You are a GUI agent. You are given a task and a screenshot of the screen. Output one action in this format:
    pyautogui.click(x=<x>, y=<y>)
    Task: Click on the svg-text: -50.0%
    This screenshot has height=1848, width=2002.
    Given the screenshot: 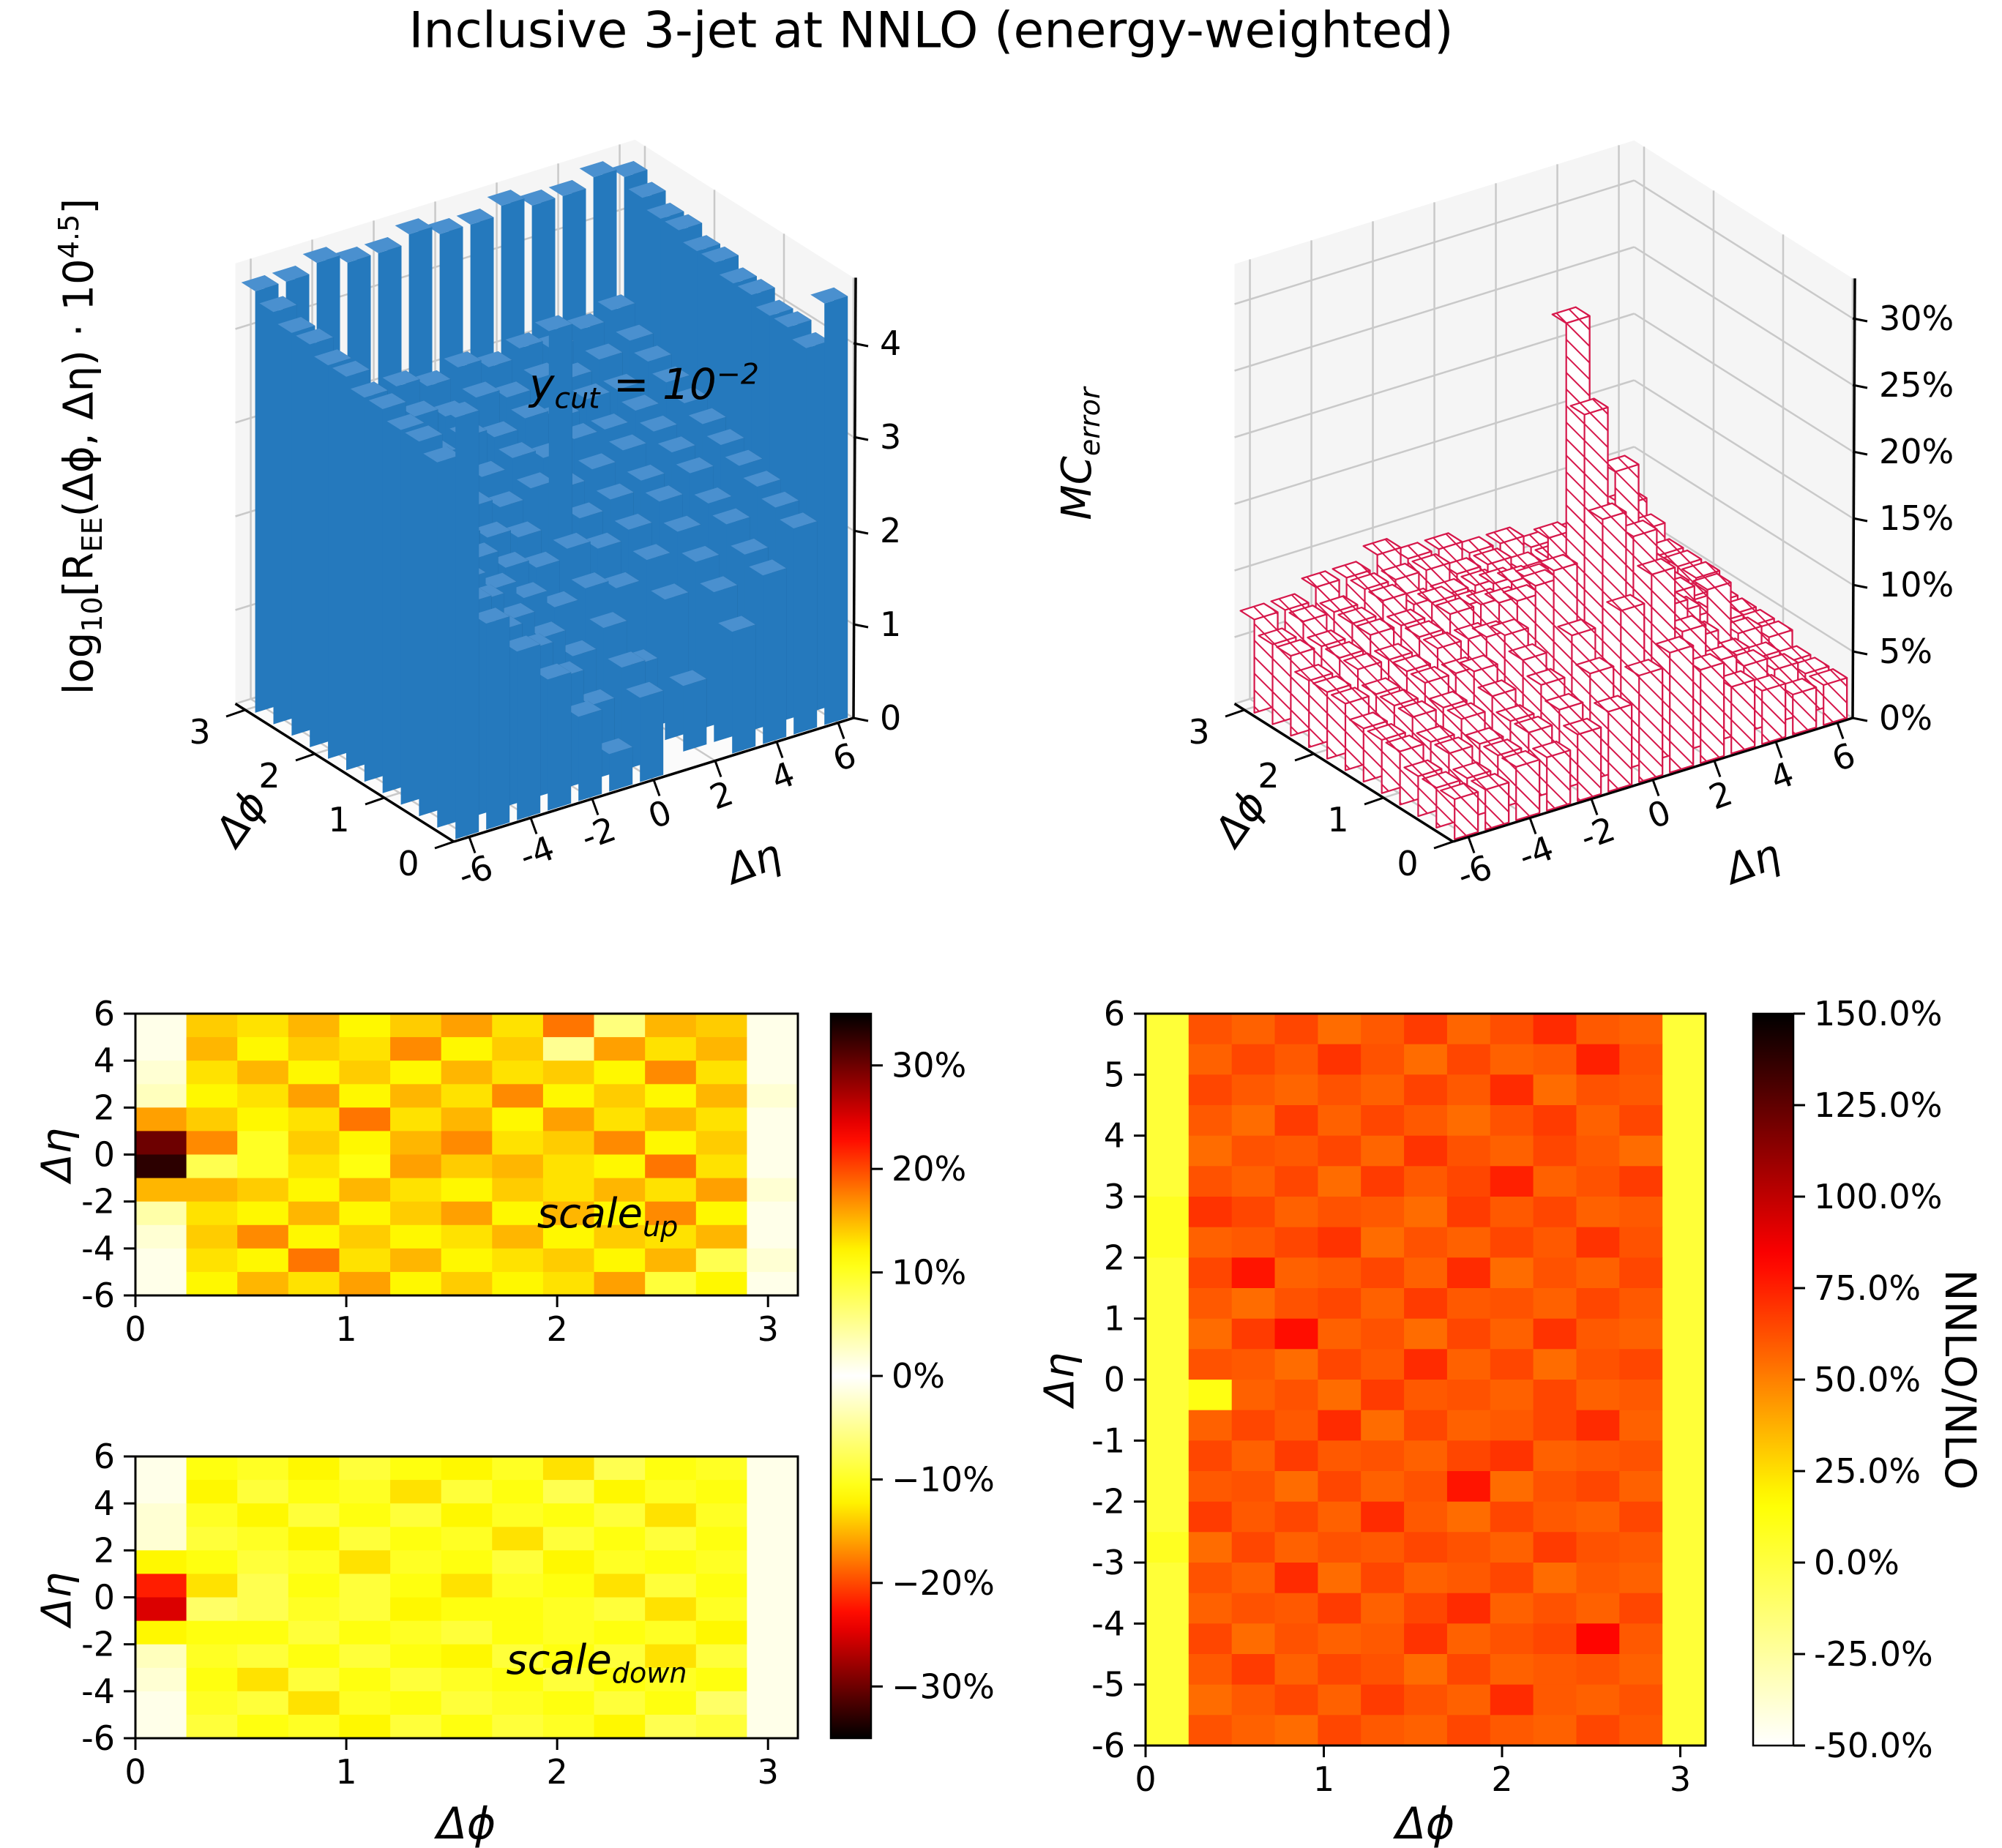 What is the action you would take?
    pyautogui.click(x=1873, y=1746)
    